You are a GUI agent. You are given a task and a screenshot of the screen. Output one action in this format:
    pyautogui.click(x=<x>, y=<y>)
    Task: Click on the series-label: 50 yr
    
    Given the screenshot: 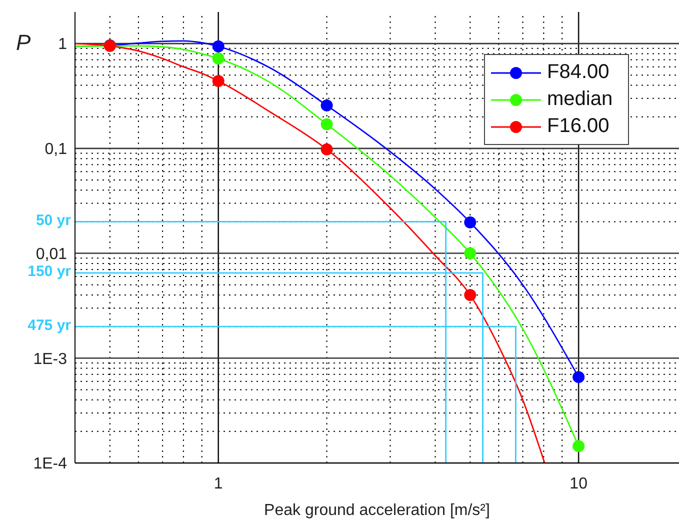 What is the action you would take?
    pyautogui.click(x=53, y=220)
    